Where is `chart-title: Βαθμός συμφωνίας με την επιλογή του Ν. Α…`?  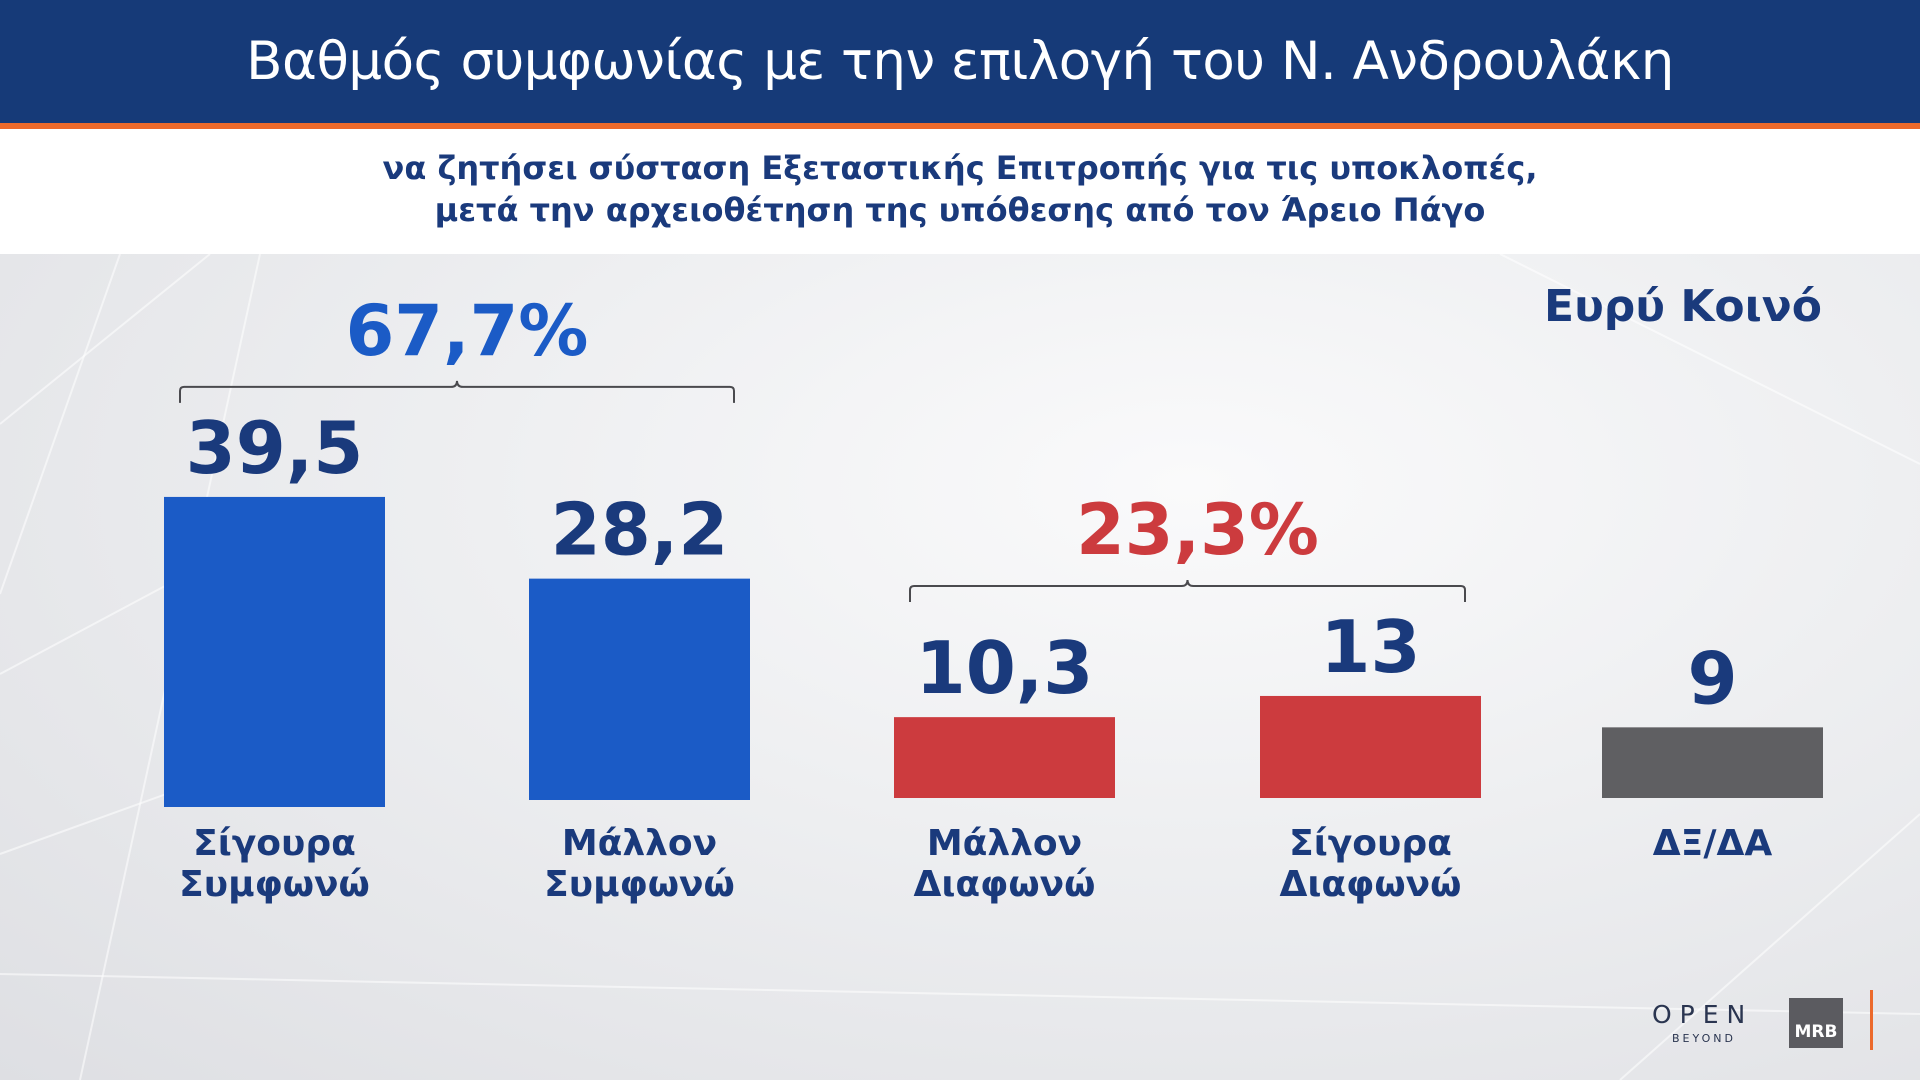
chart-title: Βαθμός συμφωνίας με την επιλογή του Ν. Α… is located at coordinates (960, 61).